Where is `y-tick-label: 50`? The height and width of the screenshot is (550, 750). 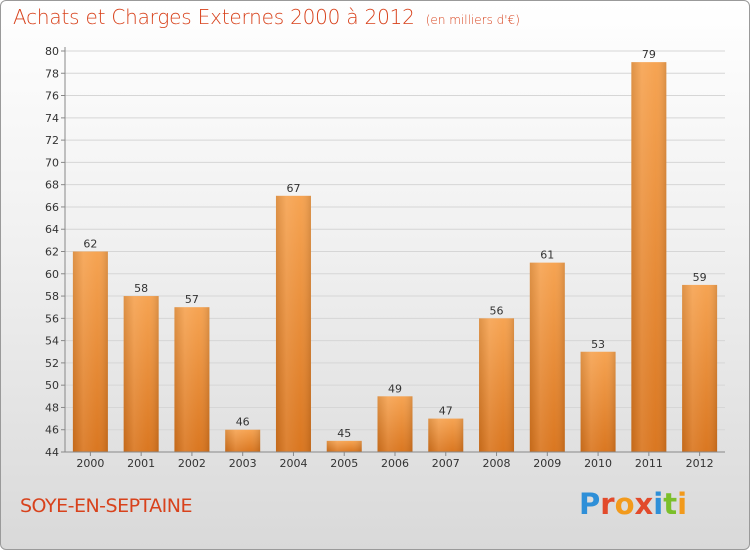
y-tick-label: 50 is located at coordinates (52, 385).